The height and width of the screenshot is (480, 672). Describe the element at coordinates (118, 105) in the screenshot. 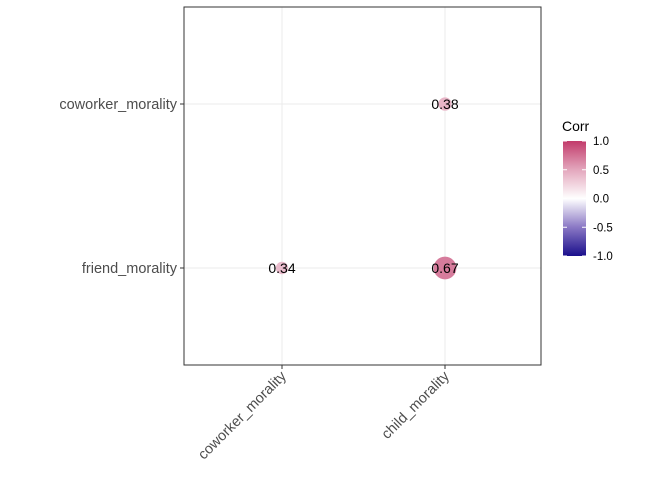

I see `y-tick-label-1: coworker_morality` at that location.